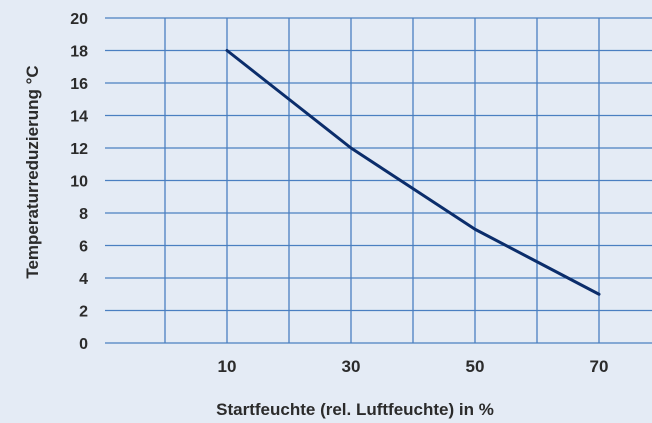 This screenshot has width=652, height=423. Describe the element at coordinates (83, 247) in the screenshot. I see `y-tick-label: 6` at that location.